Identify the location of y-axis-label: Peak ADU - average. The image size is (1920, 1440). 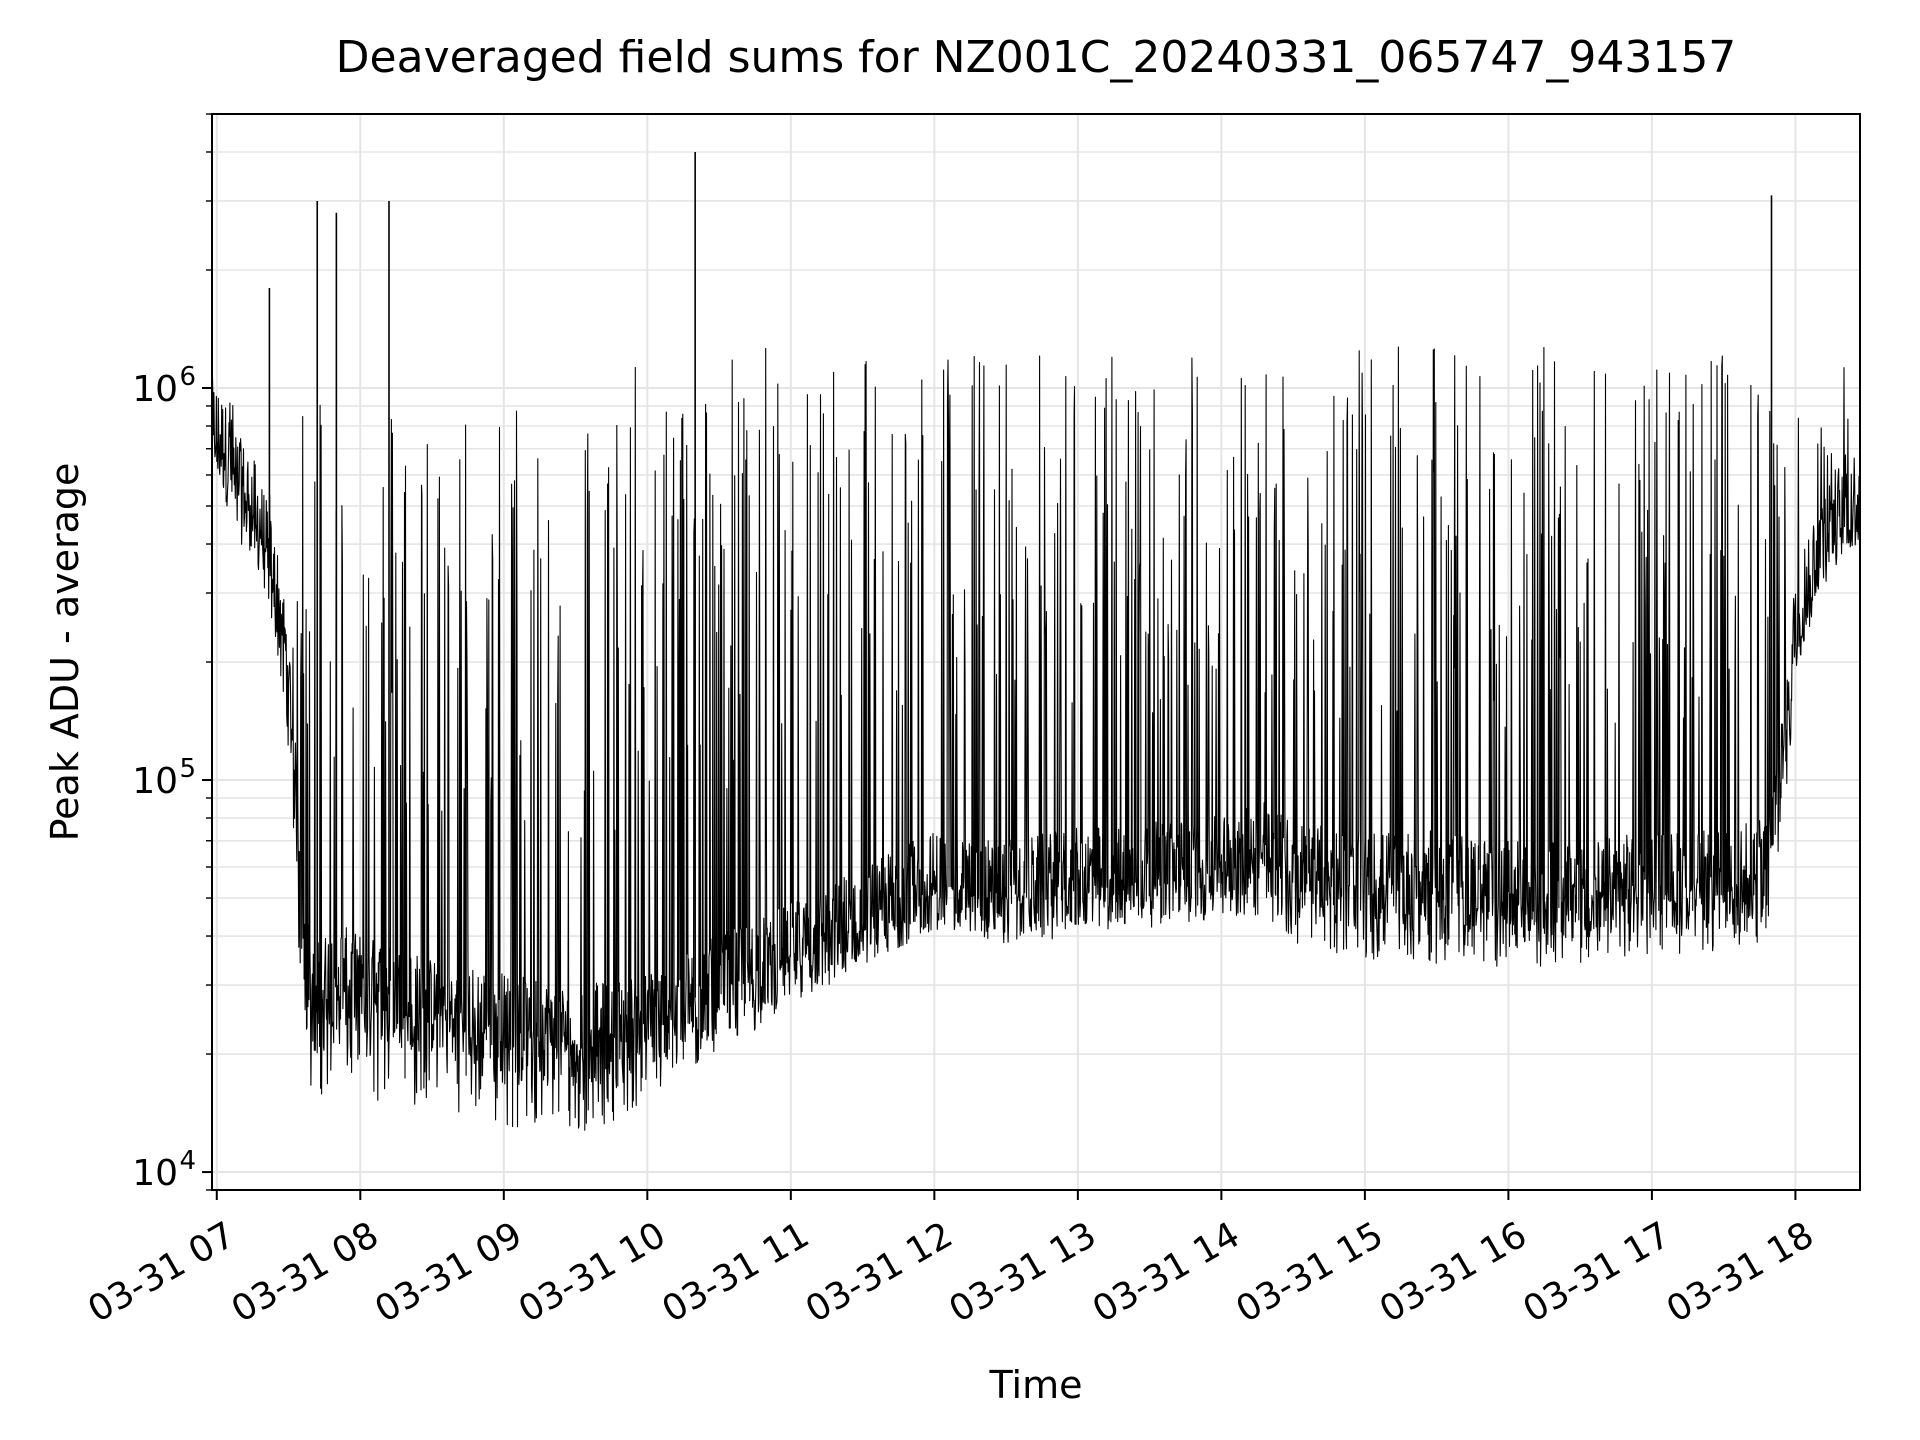
(65, 652).